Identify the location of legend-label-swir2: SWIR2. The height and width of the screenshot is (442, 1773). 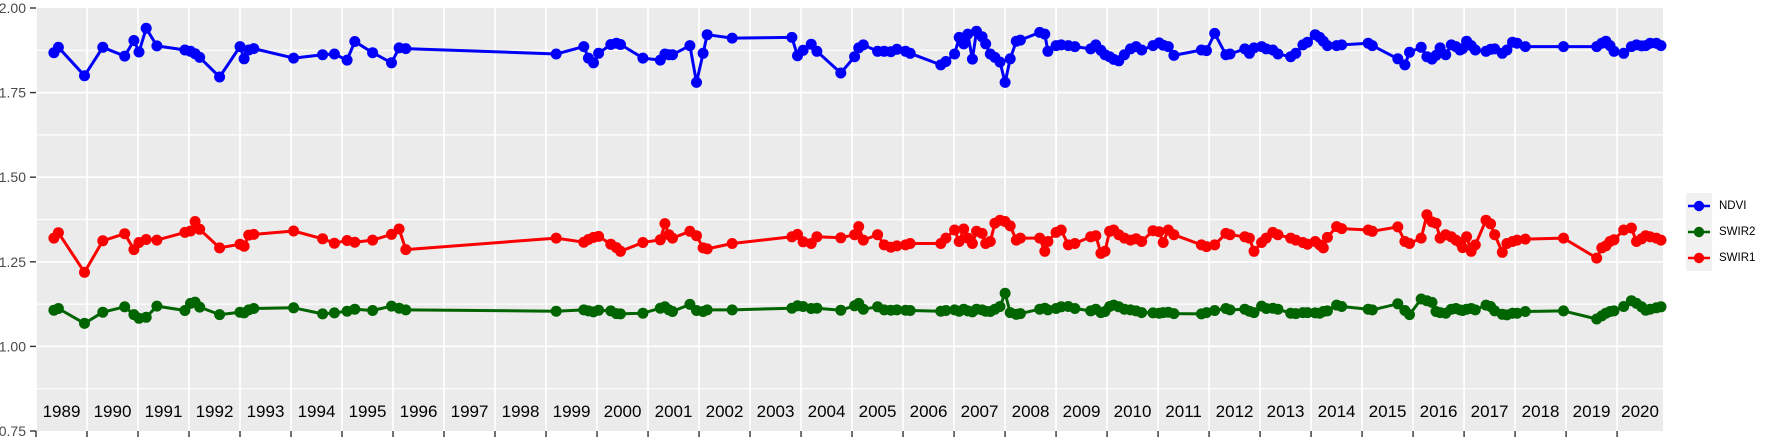
(1737, 232).